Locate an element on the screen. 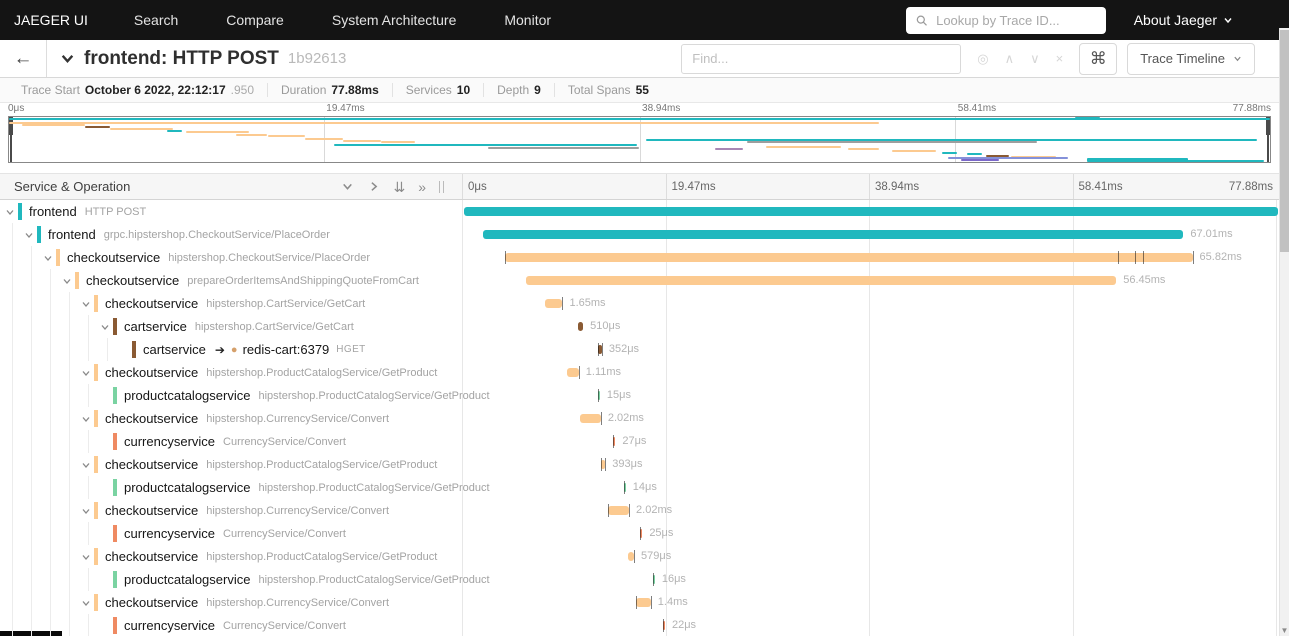  expand-all-icon: » is located at coordinates (422, 186).